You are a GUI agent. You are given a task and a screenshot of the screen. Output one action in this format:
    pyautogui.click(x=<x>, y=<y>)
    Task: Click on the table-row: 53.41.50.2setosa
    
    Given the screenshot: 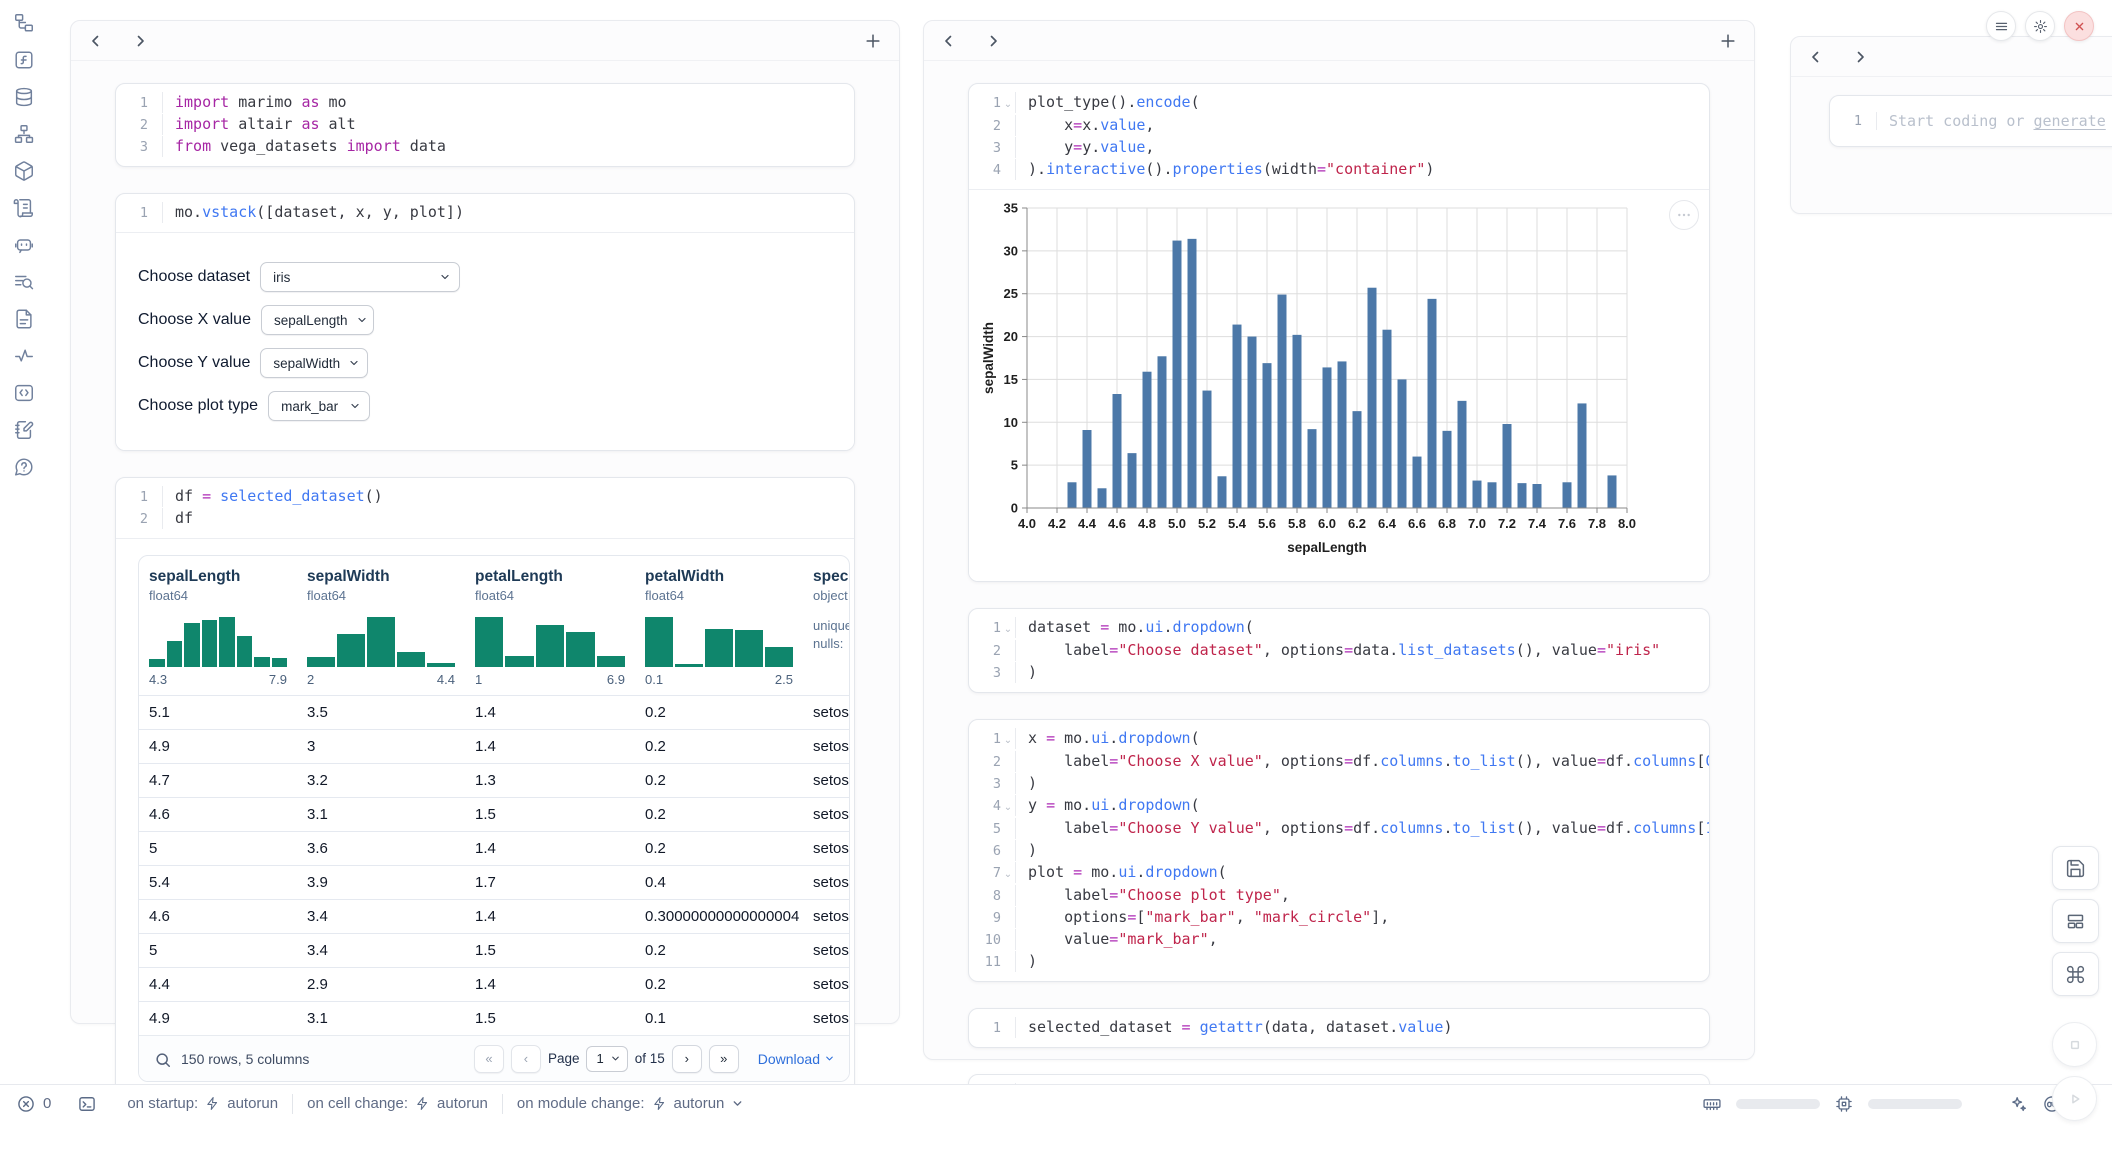 What is the action you would take?
    pyautogui.click(x=494, y=950)
    